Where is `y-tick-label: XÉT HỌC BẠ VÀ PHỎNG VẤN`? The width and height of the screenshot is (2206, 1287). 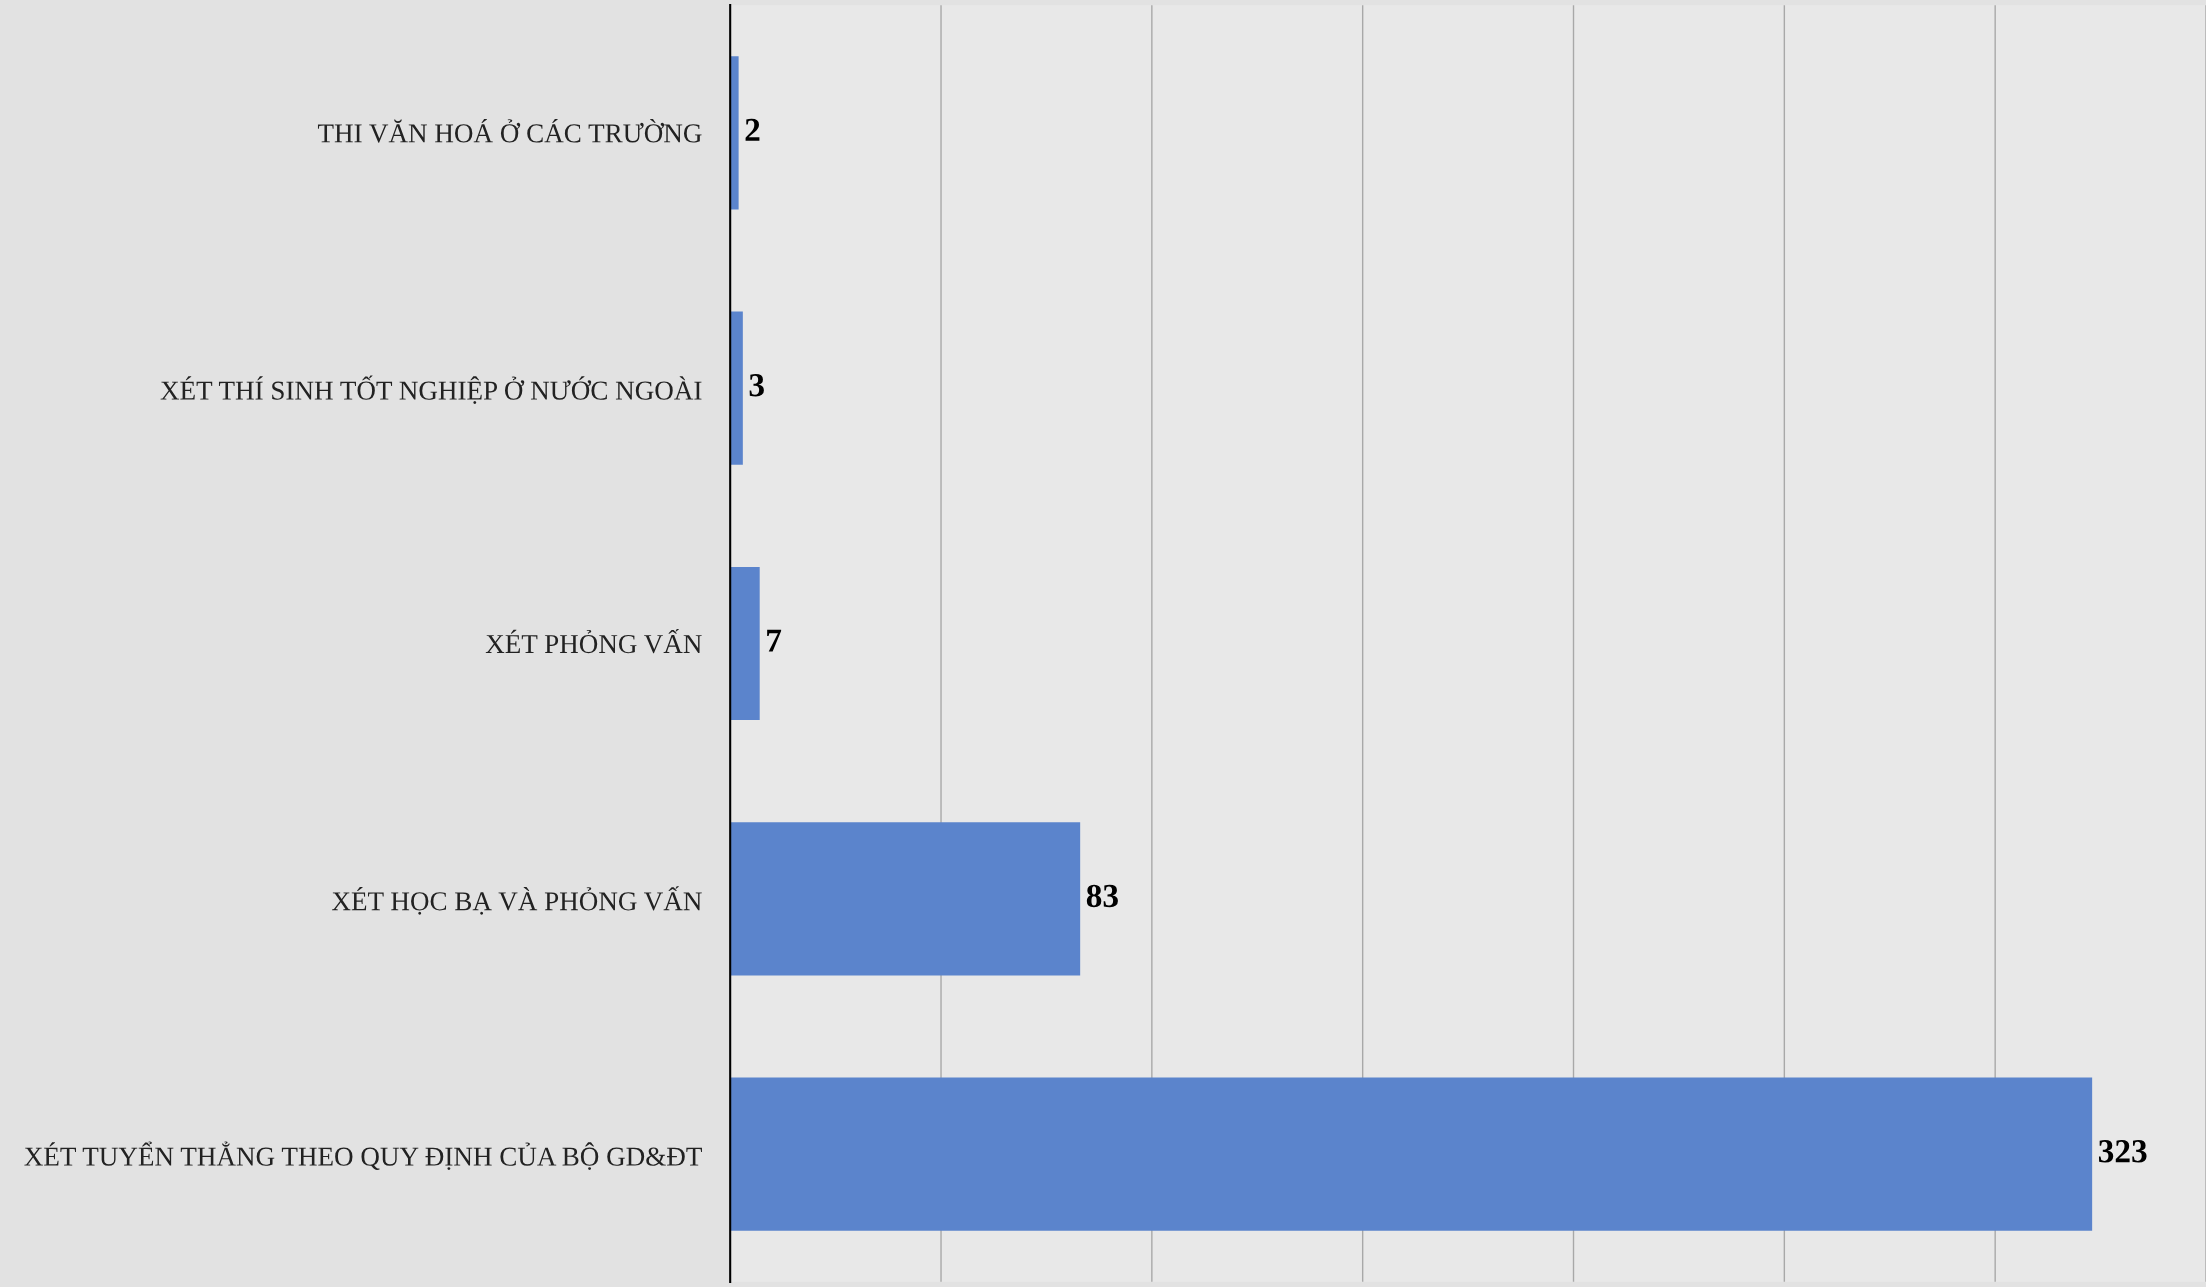 y-tick-label: XÉT HỌC BẠ VÀ PHỎNG VẤN is located at coordinates (517, 900).